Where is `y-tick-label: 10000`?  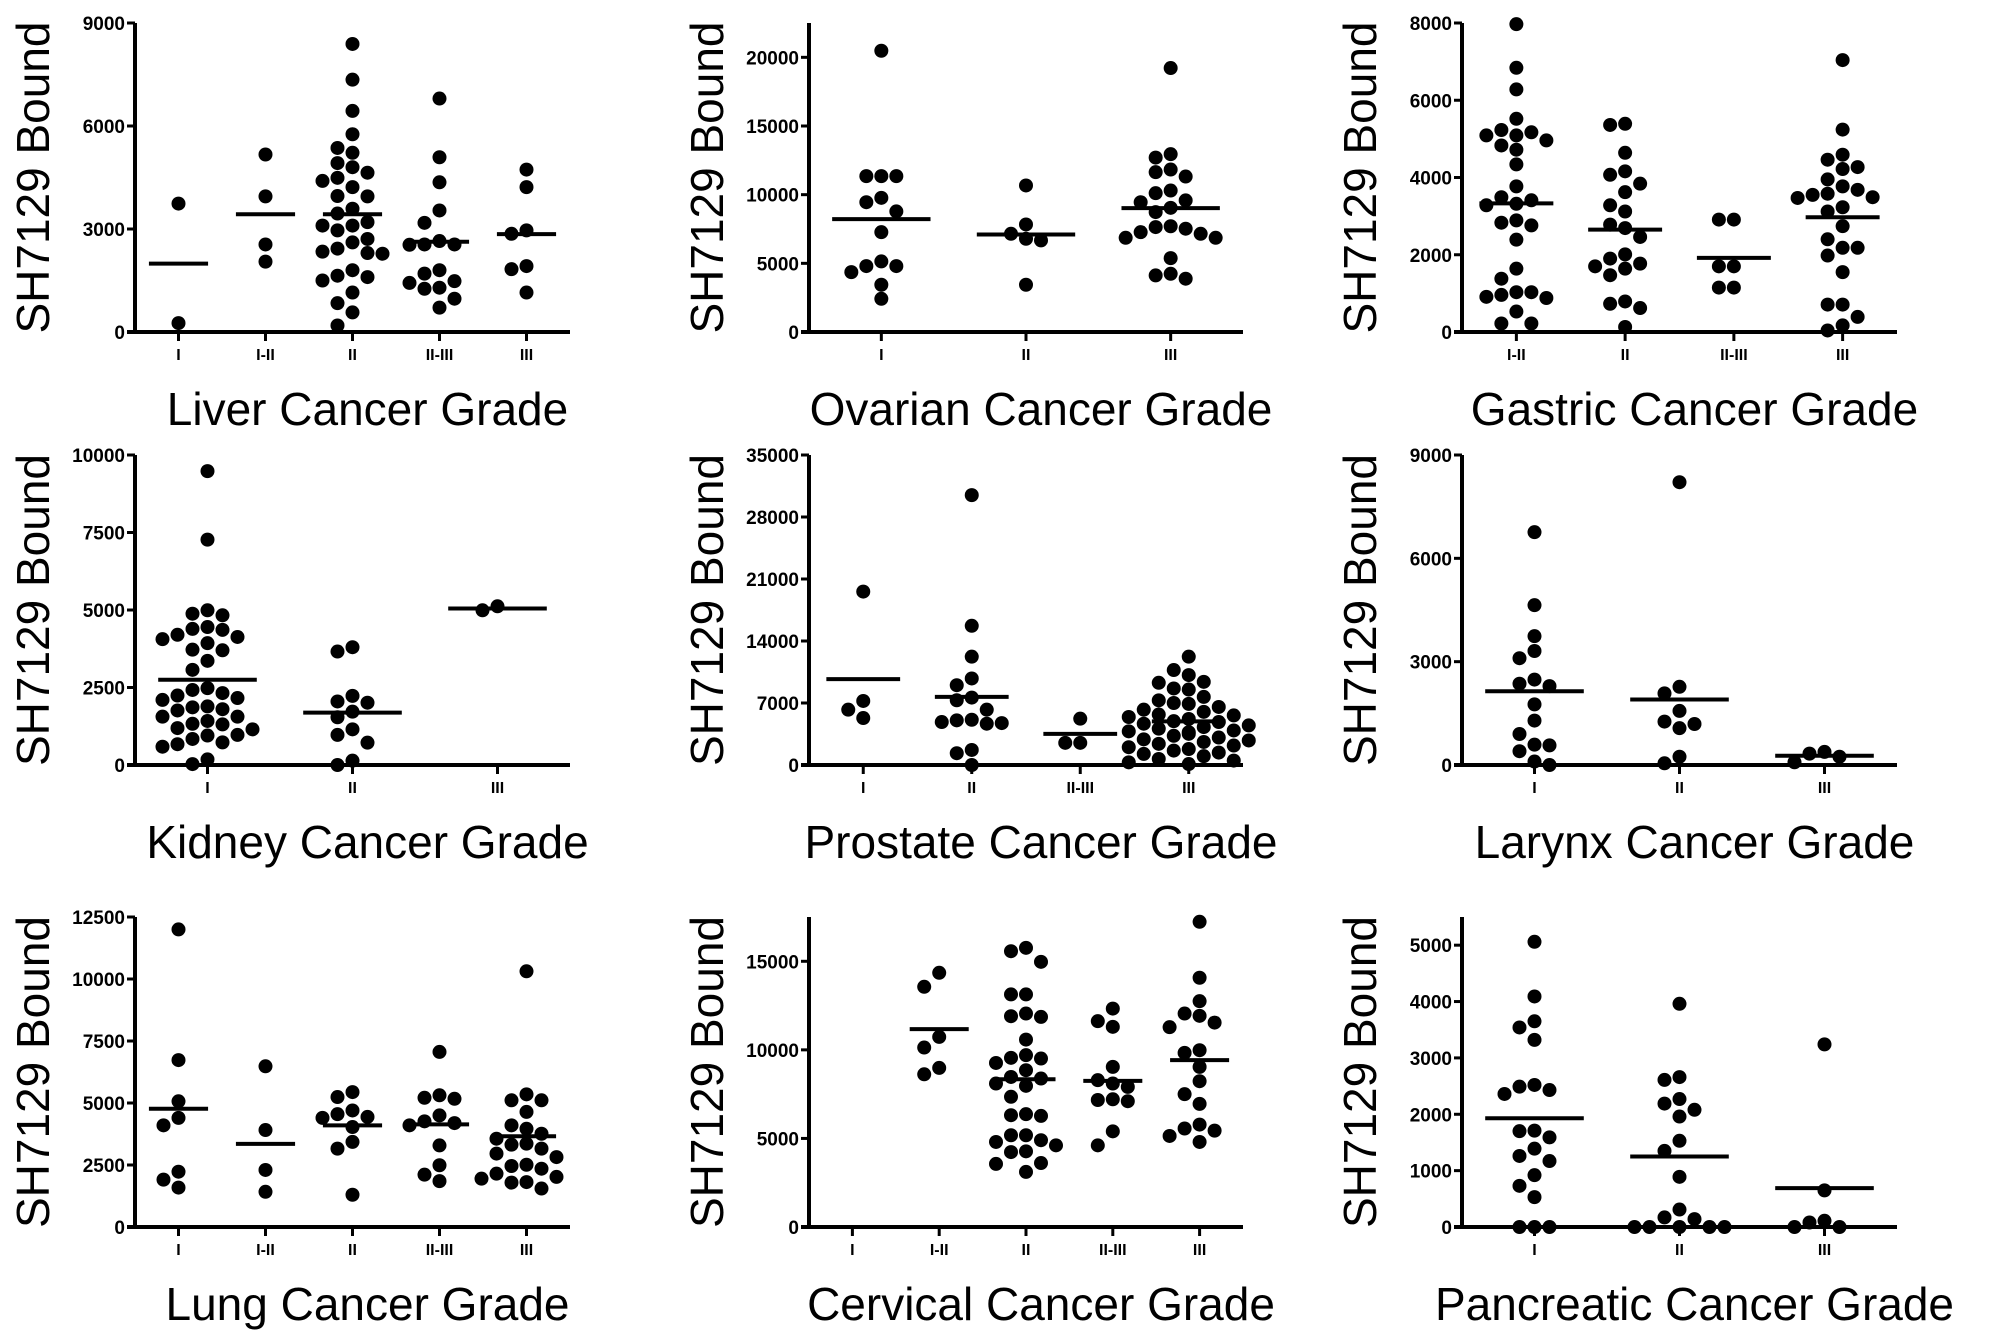 y-tick-label: 10000 is located at coordinates (772, 196).